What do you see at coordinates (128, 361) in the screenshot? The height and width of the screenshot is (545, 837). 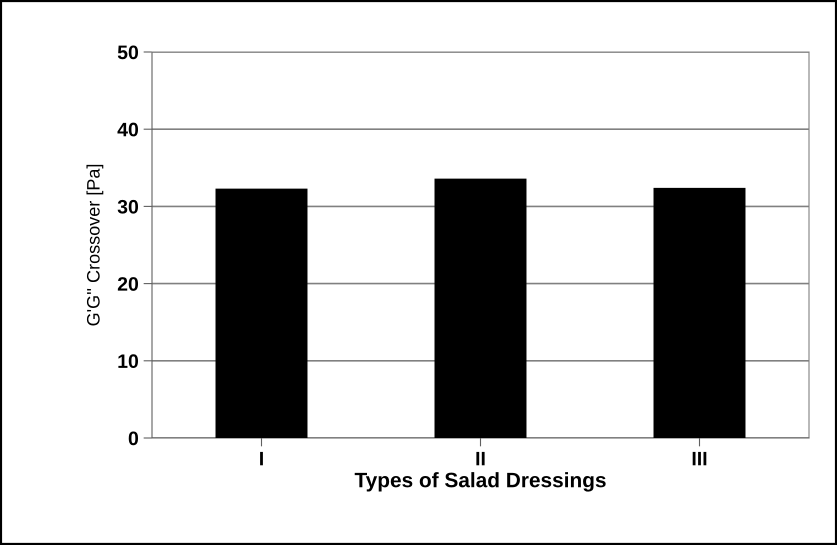 I see `y-tick-label: 10` at bounding box center [128, 361].